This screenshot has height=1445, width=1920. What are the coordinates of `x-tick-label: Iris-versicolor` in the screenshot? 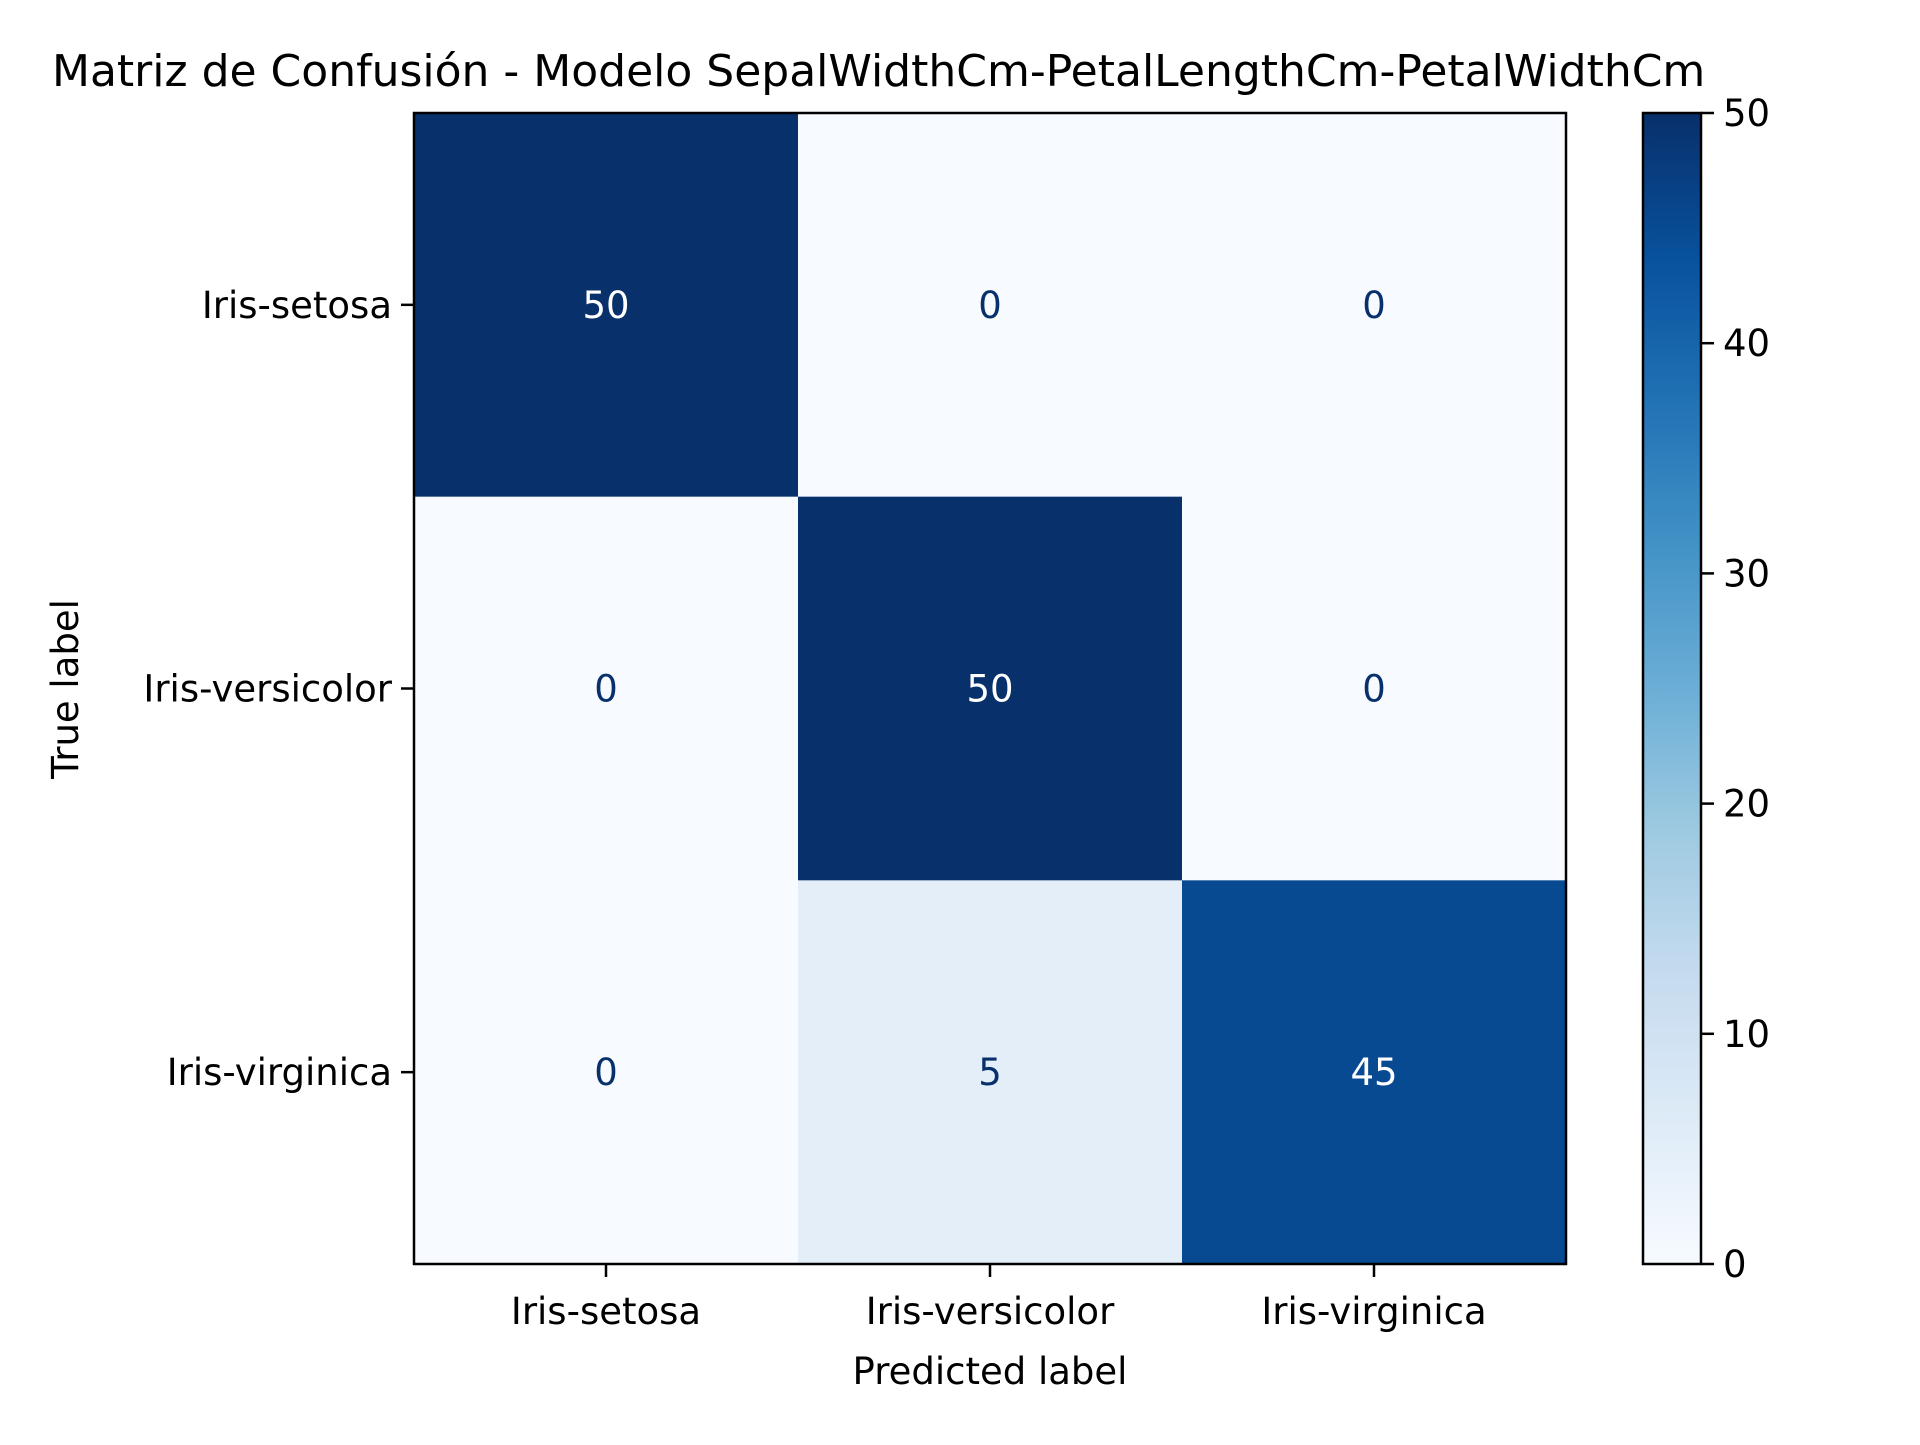 It's located at (990, 1311).